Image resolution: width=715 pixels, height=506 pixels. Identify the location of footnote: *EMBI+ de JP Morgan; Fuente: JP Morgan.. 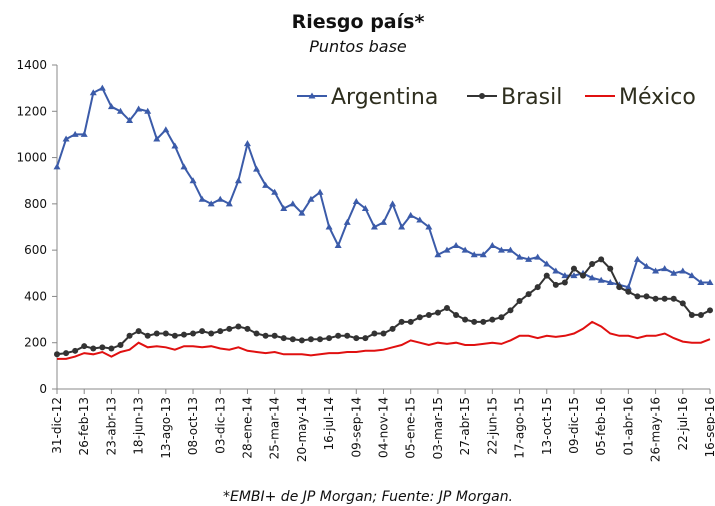
(368, 497).